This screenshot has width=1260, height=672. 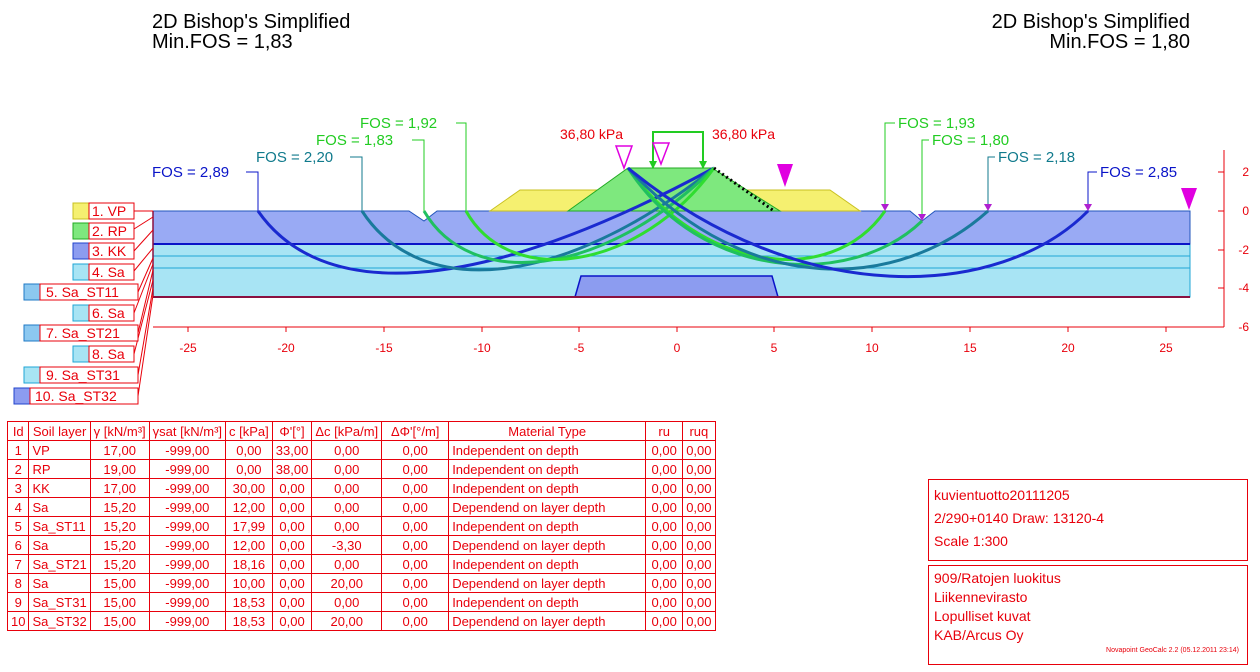 What do you see at coordinates (249, 431) in the screenshot?
I see `col-cohesion: c [kPa]` at bounding box center [249, 431].